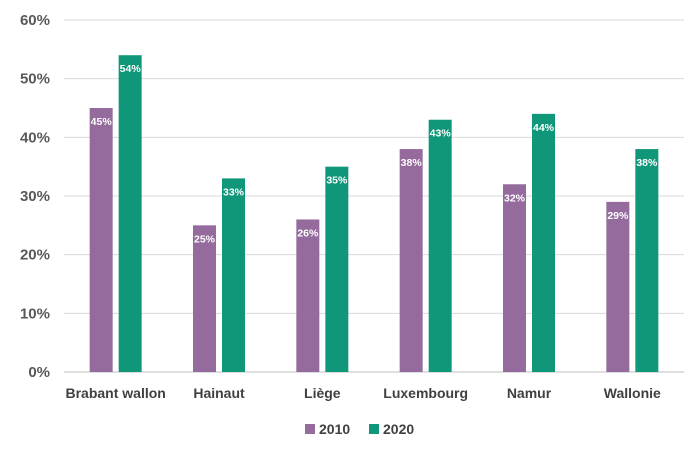 Image resolution: width=700 pixels, height=456 pixels. What do you see at coordinates (35, 255) in the screenshot?
I see `y-tick-label: 20%` at bounding box center [35, 255].